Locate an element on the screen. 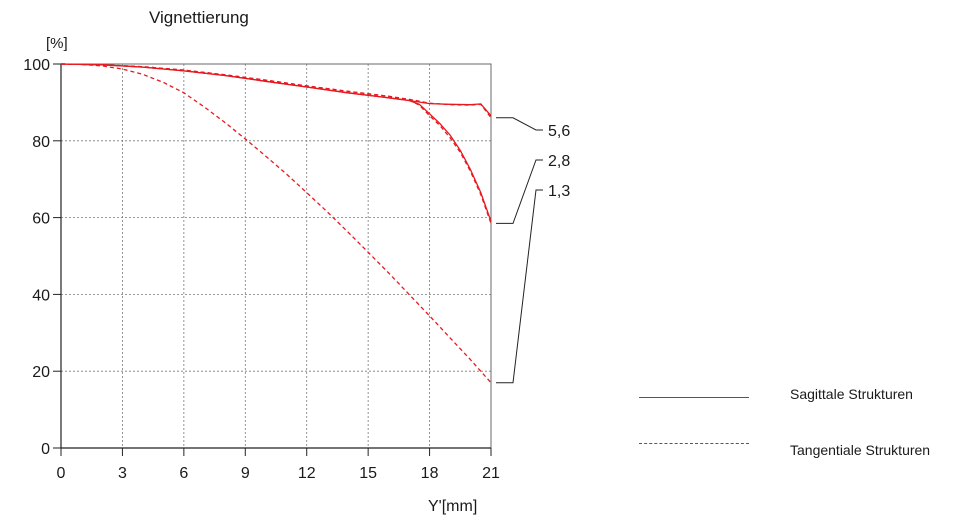  x-tick-label: 9 is located at coordinates (245, 473).